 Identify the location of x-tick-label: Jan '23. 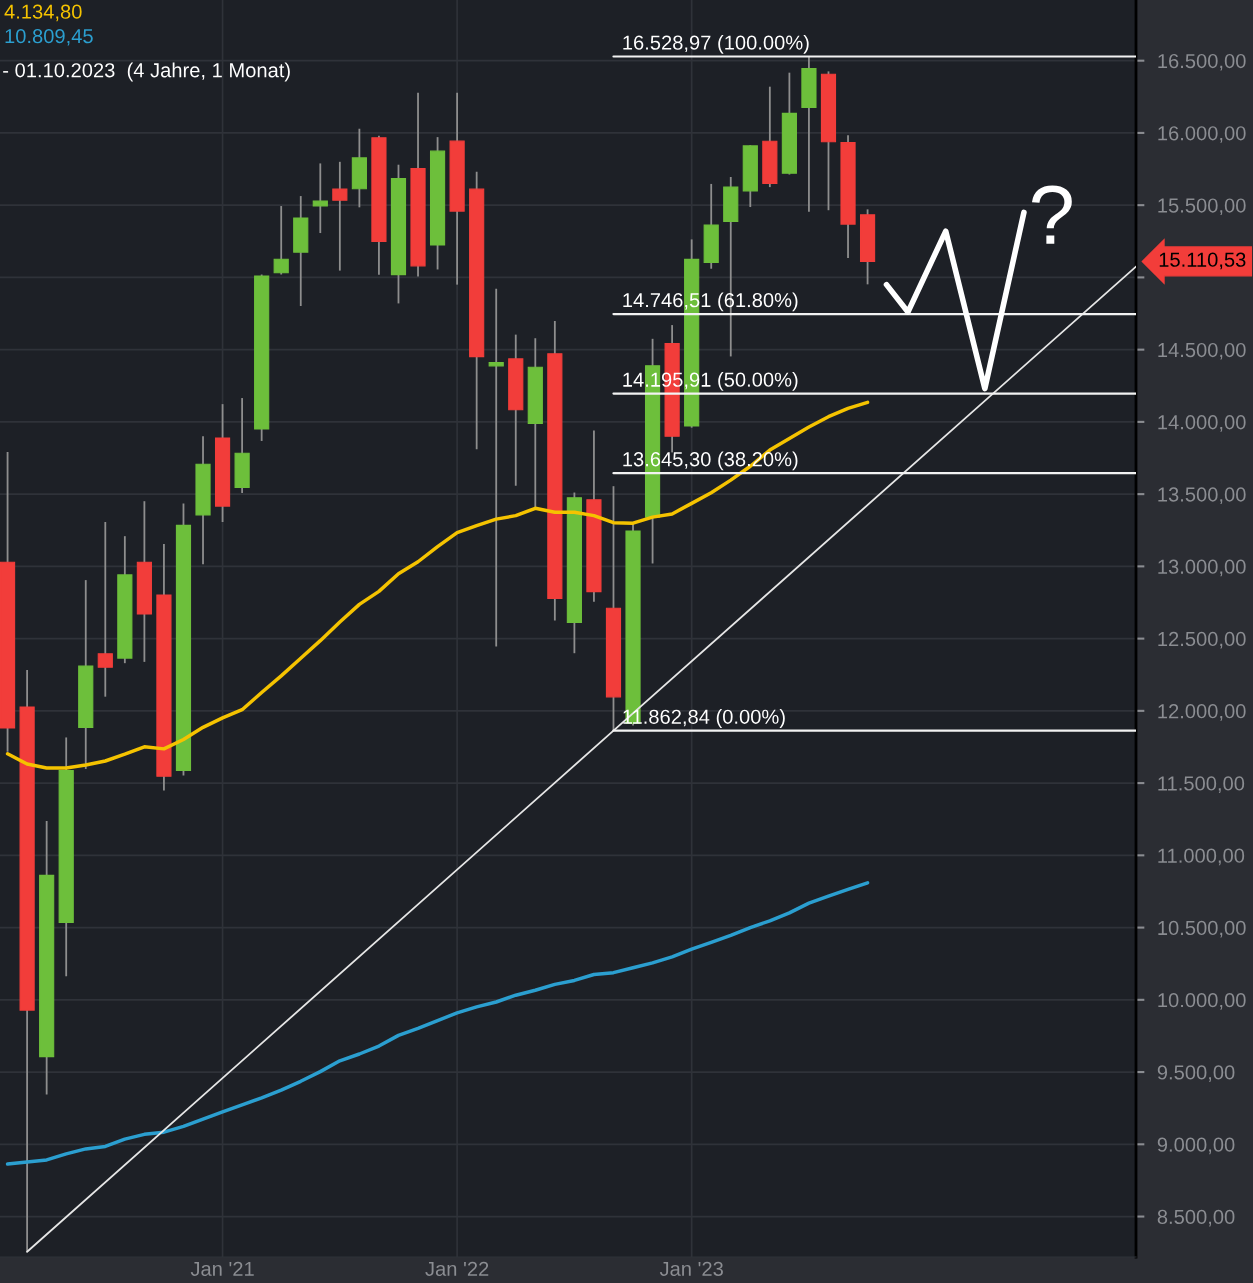
(691, 1268).